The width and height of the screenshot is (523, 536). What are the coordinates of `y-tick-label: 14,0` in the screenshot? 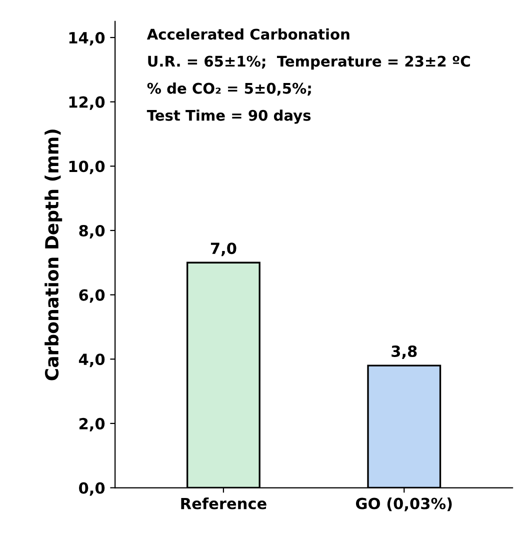 It's located at (87, 39).